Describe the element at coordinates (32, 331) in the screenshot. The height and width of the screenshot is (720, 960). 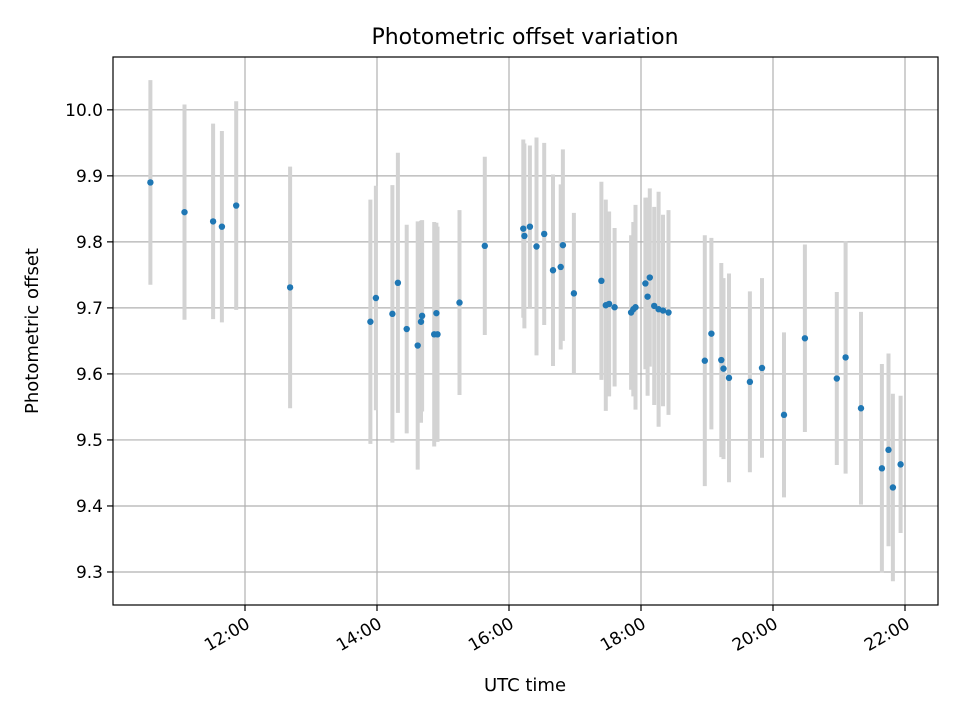
I see `y-axis-label: Photometric offset` at that location.